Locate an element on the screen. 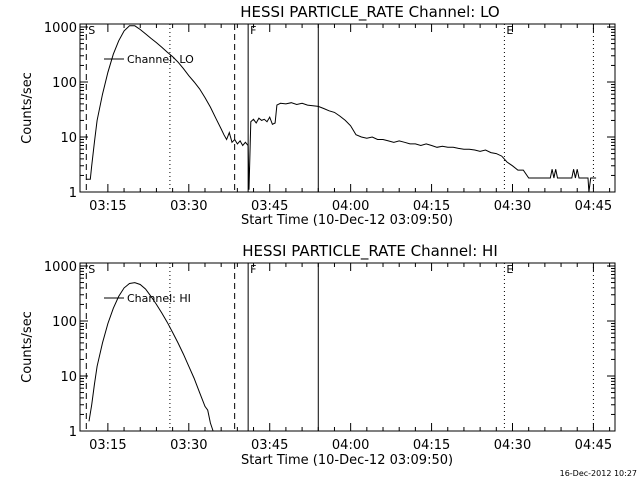 The width and height of the screenshot is (640, 480). legend-lo: Channel: LO is located at coordinates (149, 59).